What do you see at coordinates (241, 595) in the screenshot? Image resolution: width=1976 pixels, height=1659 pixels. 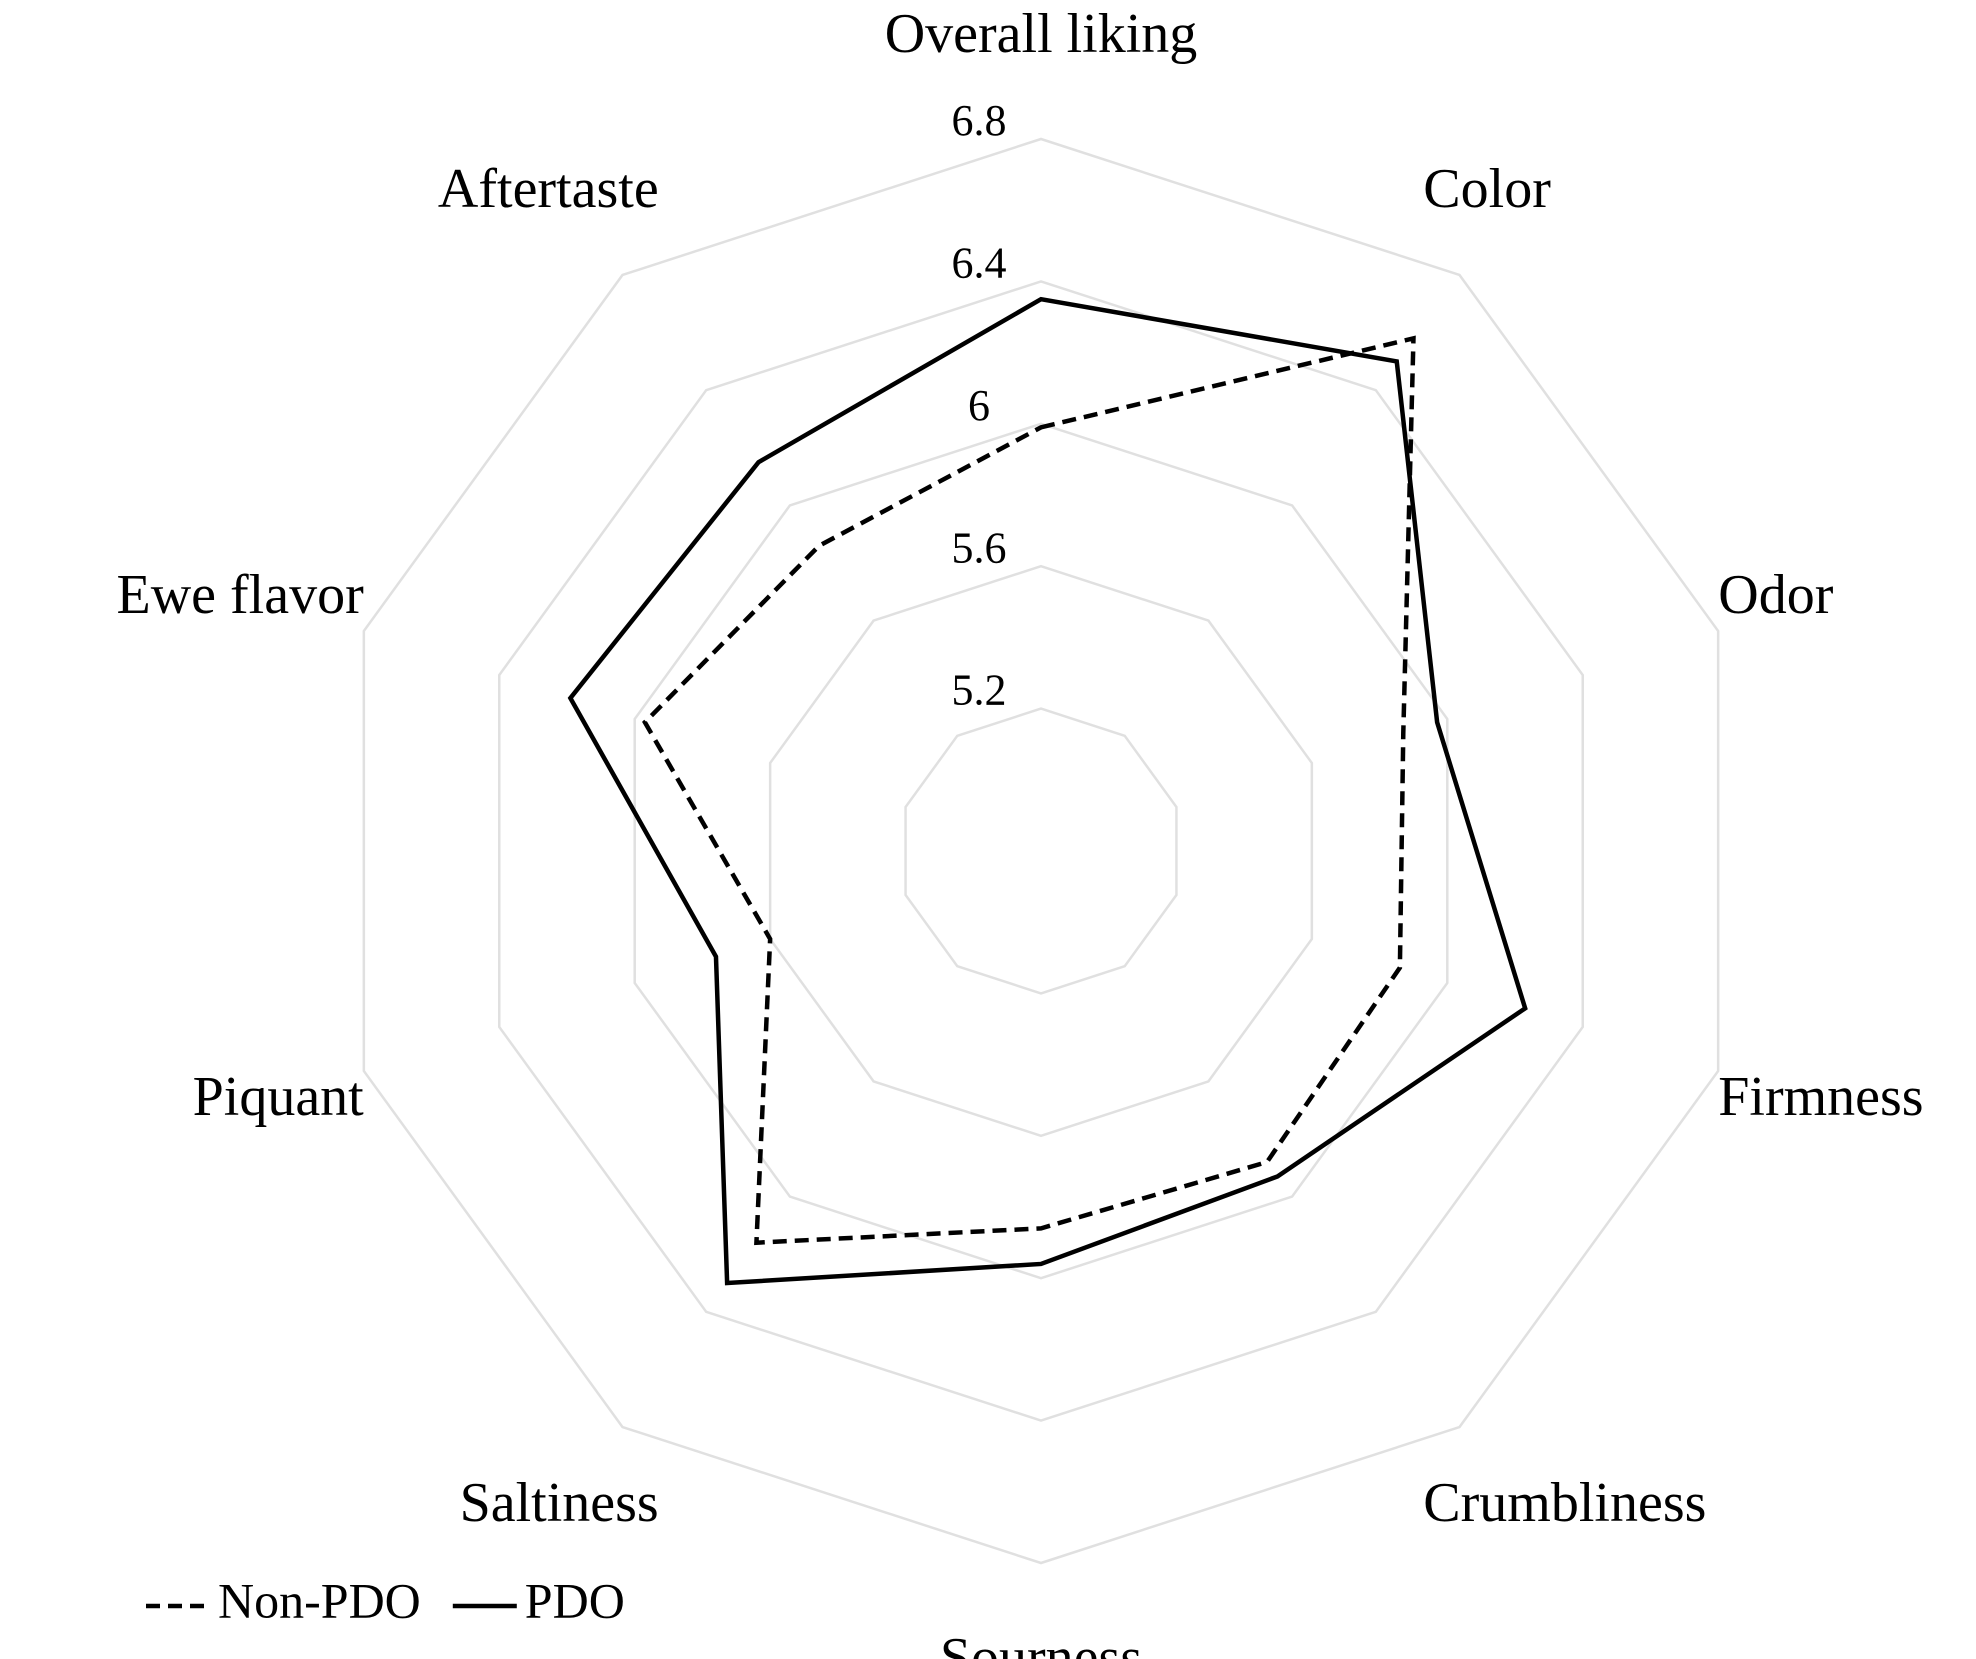 I see `axis-label: Ewe flavor` at bounding box center [241, 595].